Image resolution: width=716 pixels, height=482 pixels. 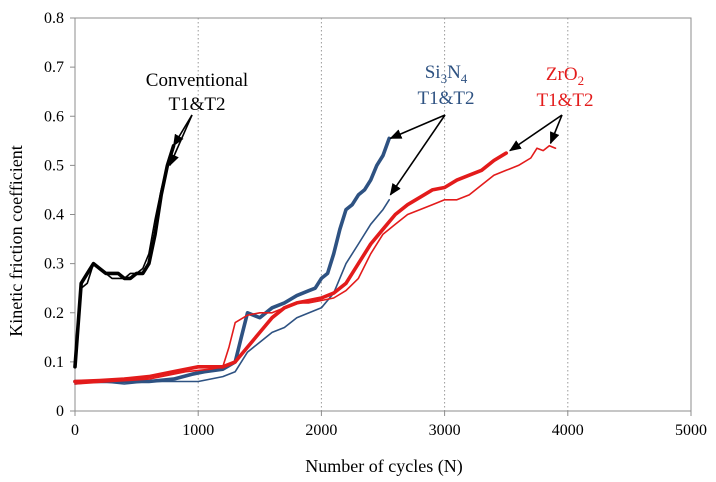 I want to click on series-line-conventional-thin, so click(x=123, y=261).